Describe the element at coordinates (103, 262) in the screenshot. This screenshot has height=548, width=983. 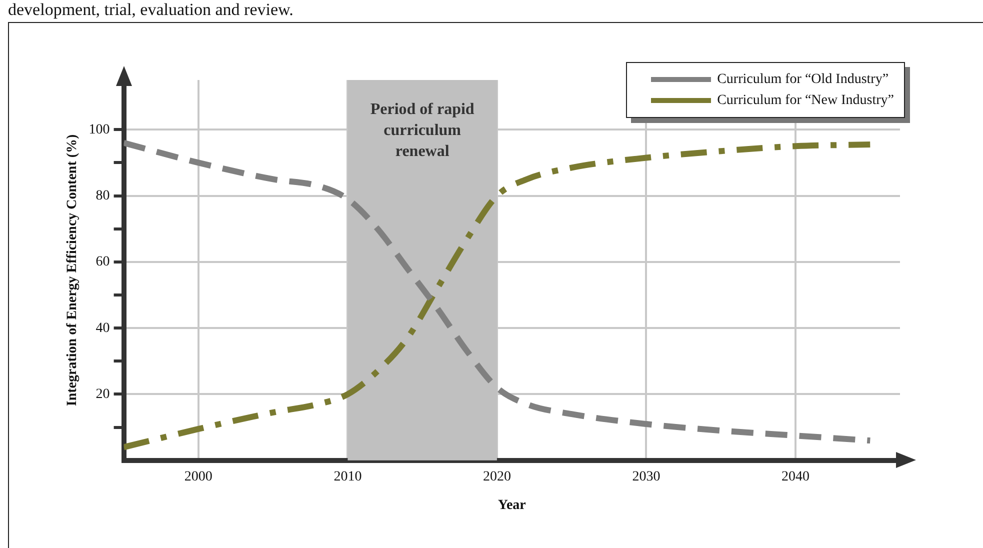
I see `y-tick-label: 60` at that location.